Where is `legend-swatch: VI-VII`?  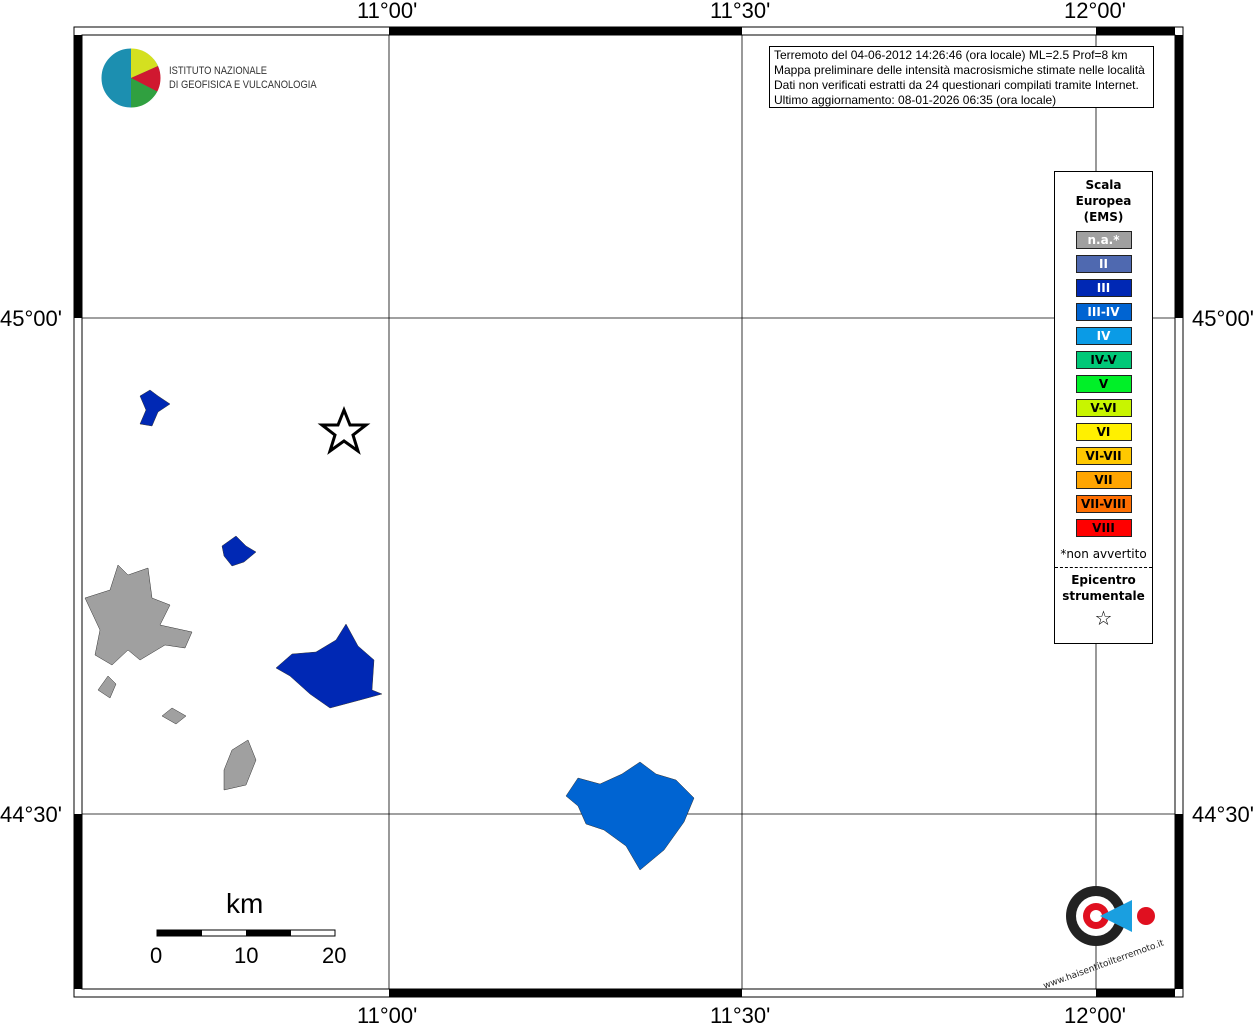
legend-swatch: VI-VII is located at coordinates (1103, 456).